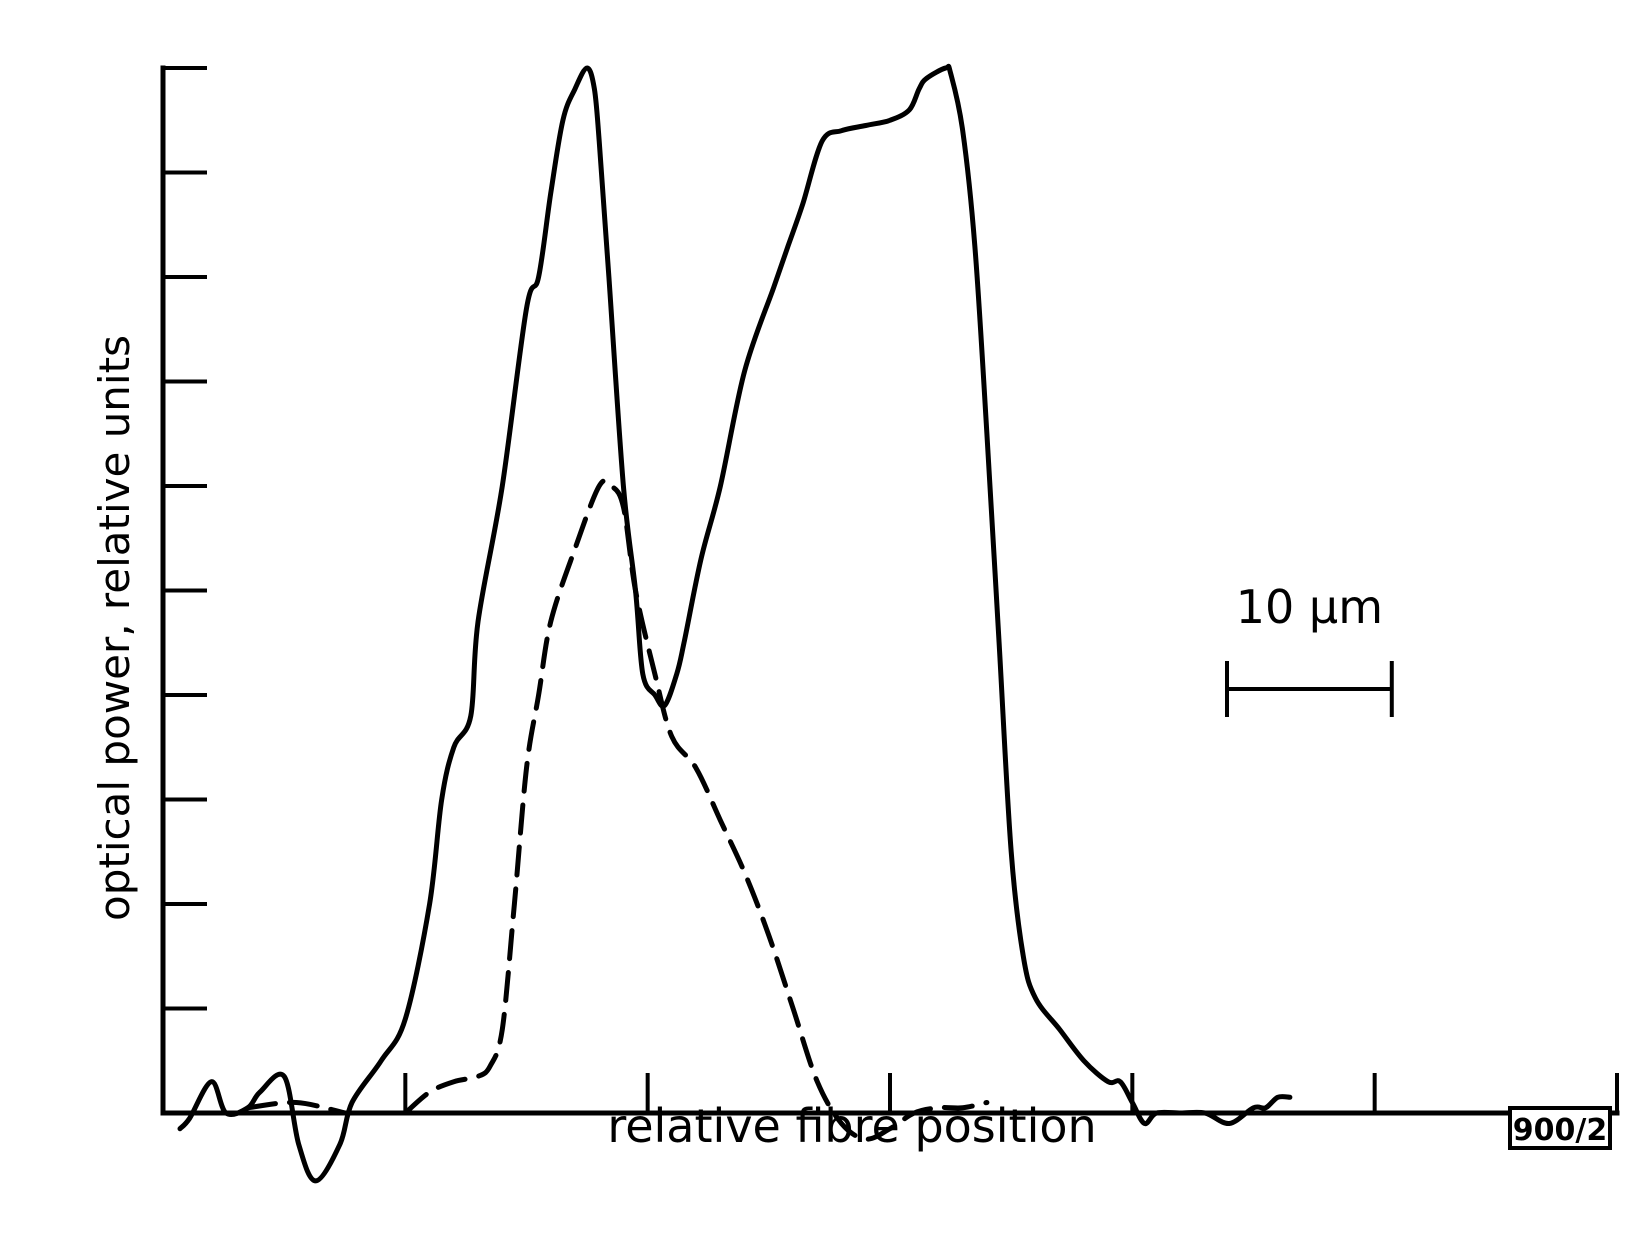 The width and height of the screenshot is (1649, 1239). What do you see at coordinates (114, 628) in the screenshot?
I see `y-axis-label: optical power, relative units` at bounding box center [114, 628].